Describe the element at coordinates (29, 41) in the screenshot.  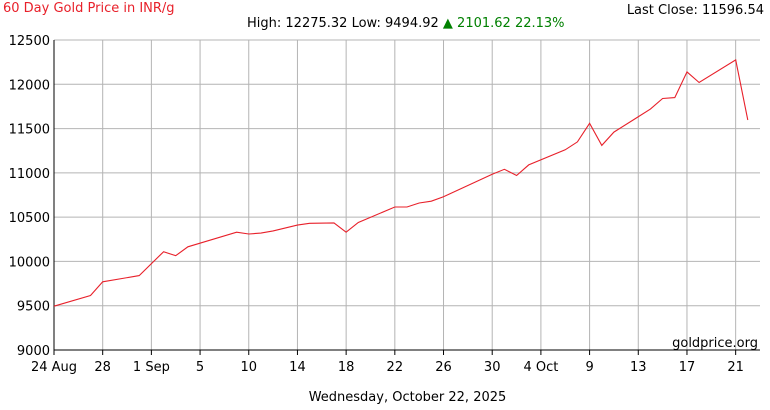
I see `y-tick-label: 12500` at that location.